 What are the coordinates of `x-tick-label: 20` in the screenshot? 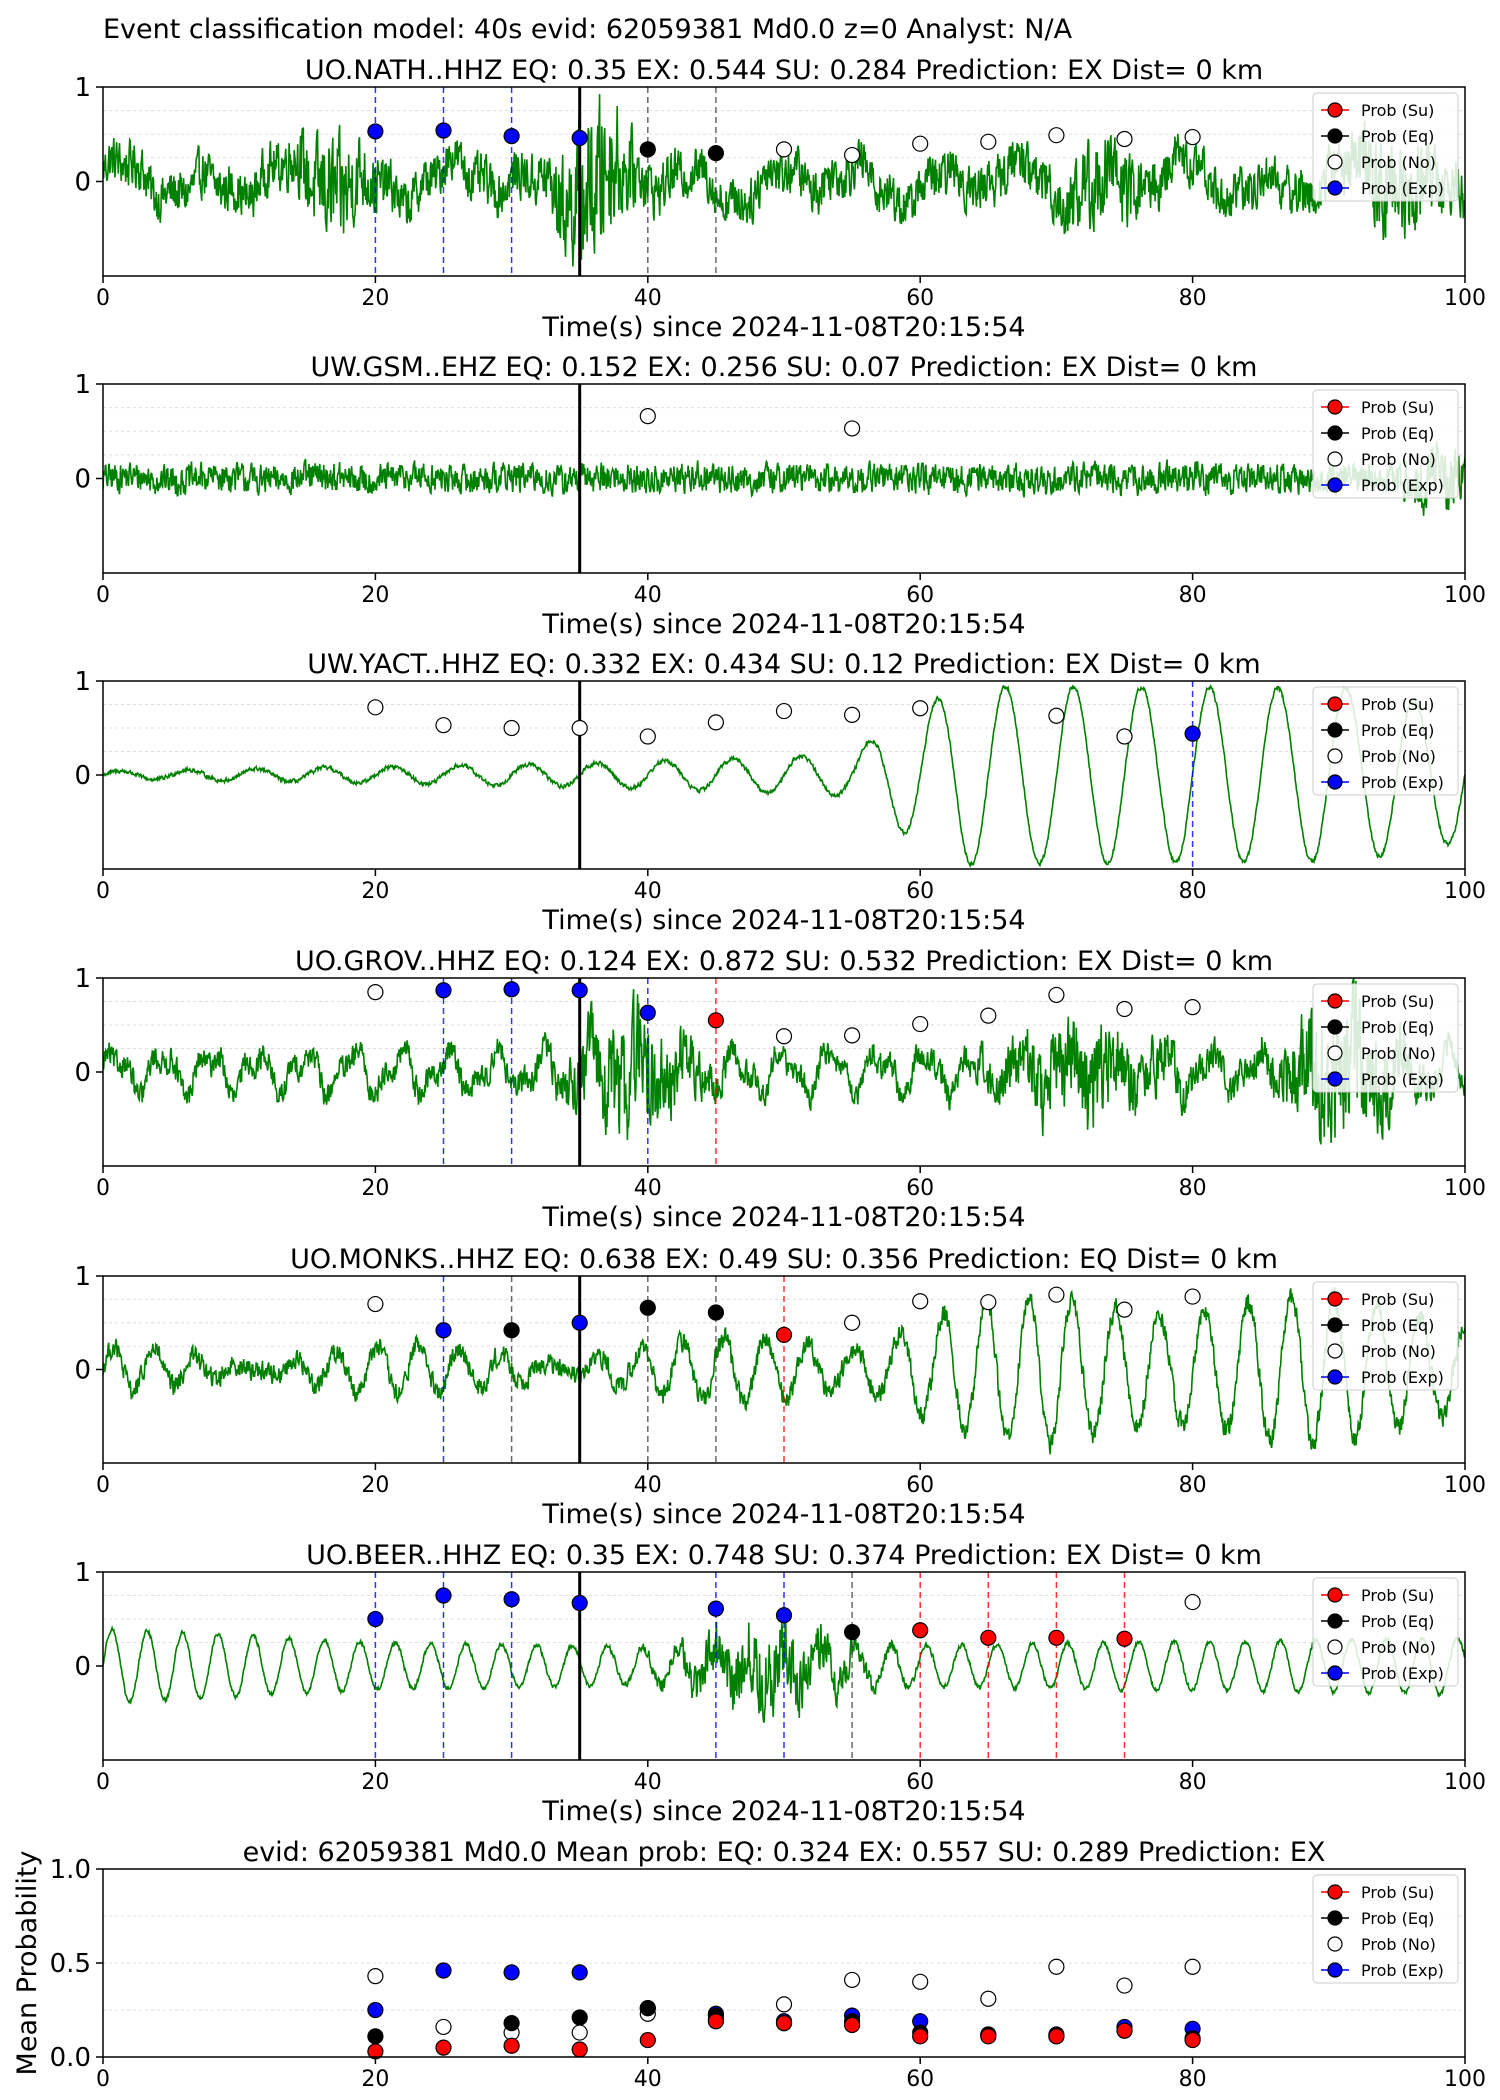 It's located at (375, 298).